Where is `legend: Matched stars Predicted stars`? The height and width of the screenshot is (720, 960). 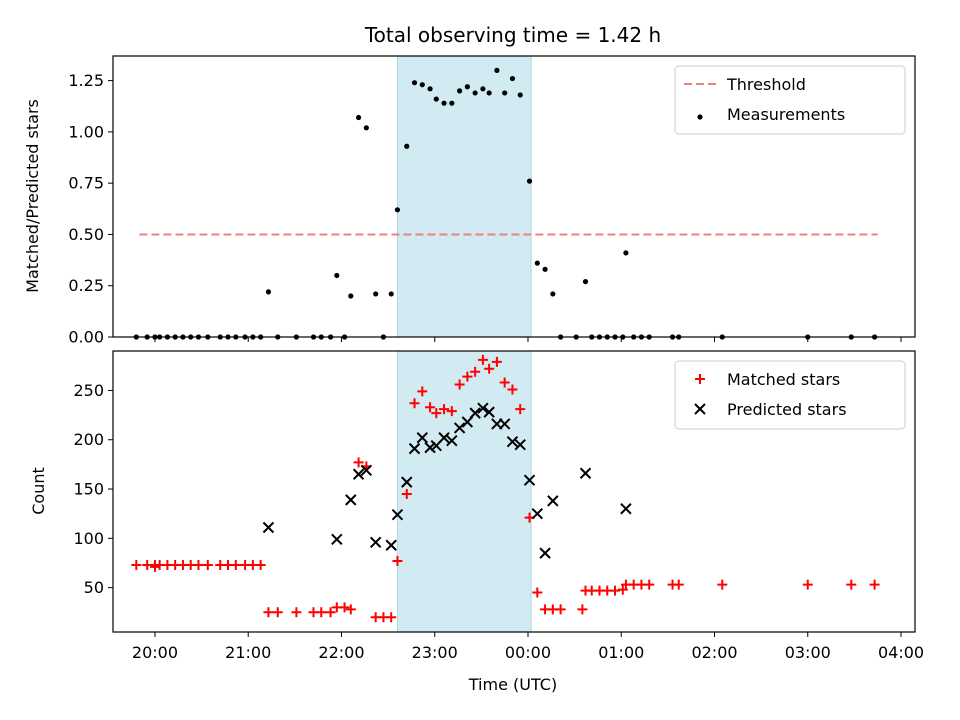
legend: Matched stars Predicted stars is located at coordinates (790, 395).